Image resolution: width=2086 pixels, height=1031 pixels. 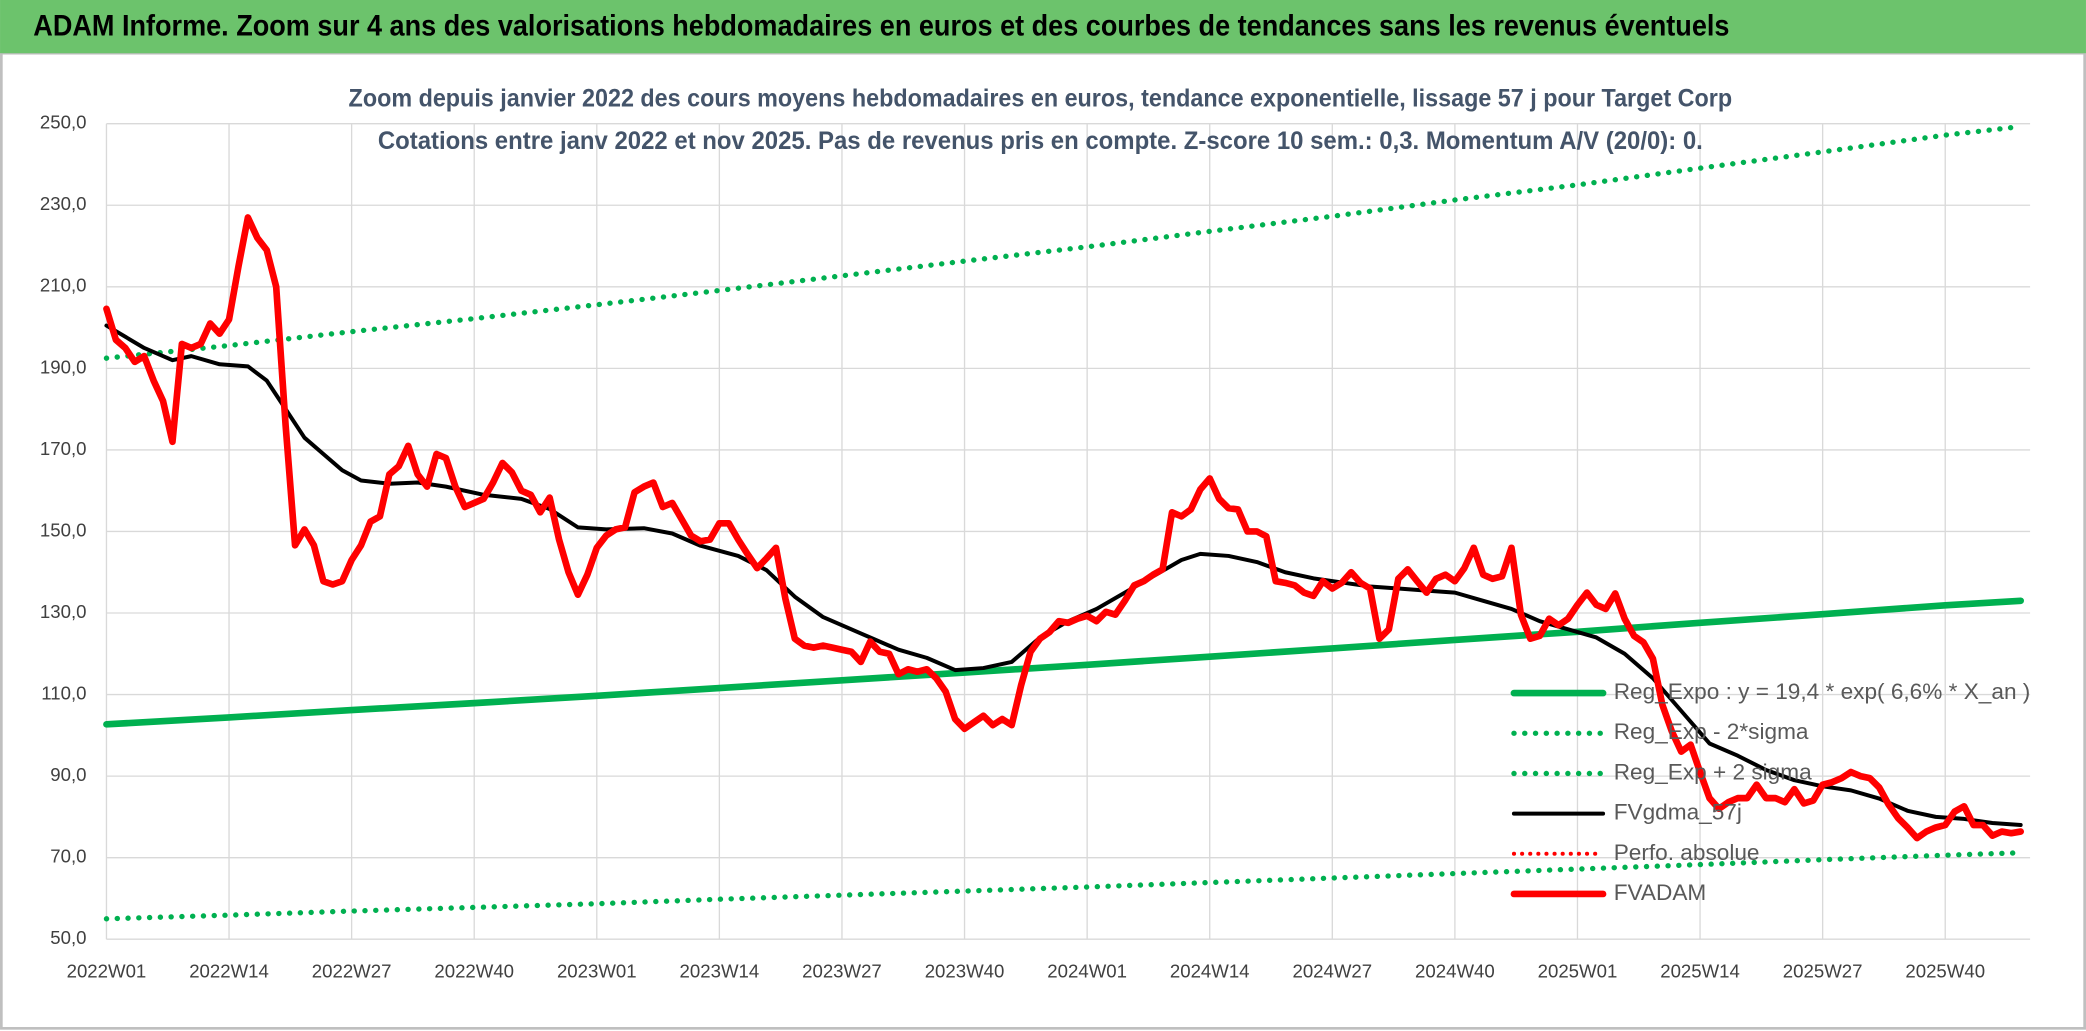 I want to click on y-tick-label: 130,0, so click(x=63, y=611).